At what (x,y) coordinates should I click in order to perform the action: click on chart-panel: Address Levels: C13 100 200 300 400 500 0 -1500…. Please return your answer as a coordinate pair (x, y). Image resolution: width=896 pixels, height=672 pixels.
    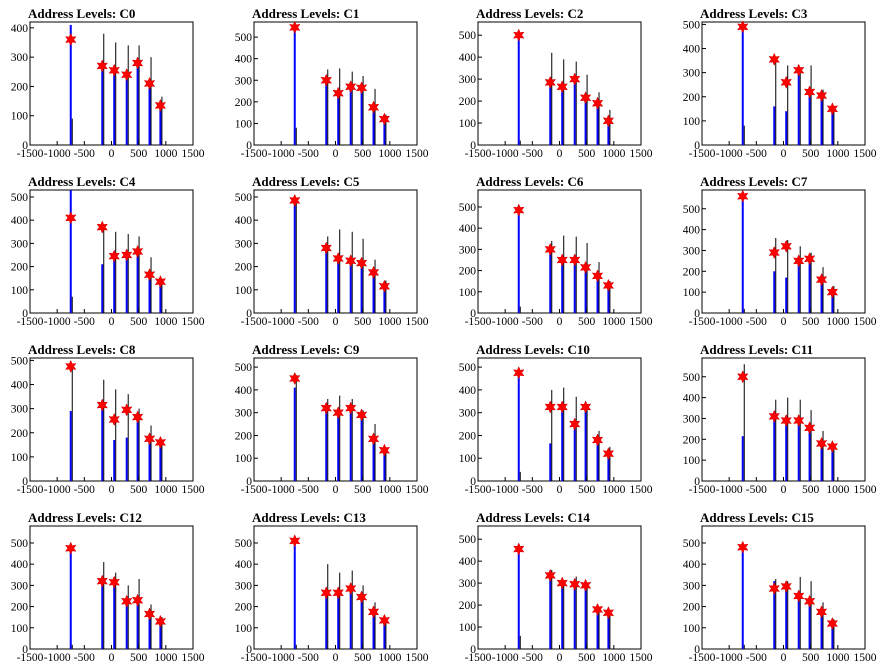
    Looking at the image, I should click on (336, 588).